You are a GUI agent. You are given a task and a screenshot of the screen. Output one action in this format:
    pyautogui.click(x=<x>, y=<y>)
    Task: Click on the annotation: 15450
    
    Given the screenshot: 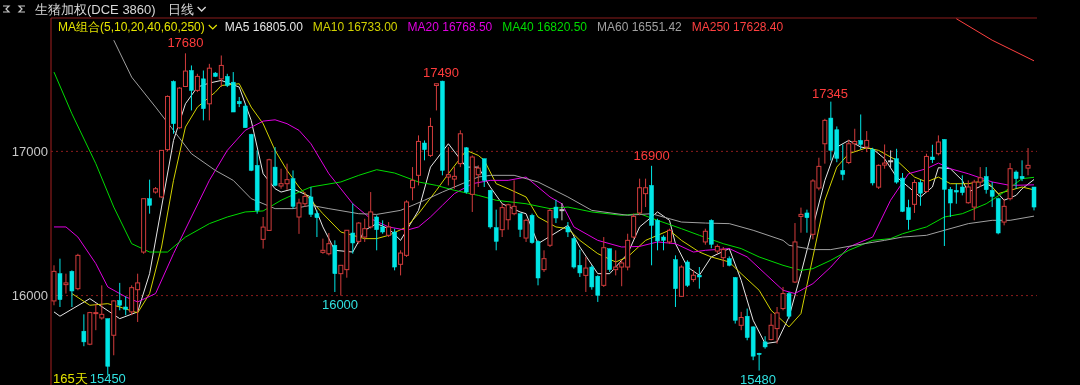 What is the action you would take?
    pyautogui.click(x=107, y=378)
    